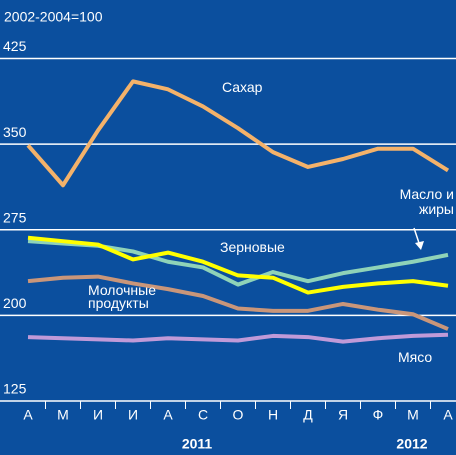  I want to click on y-tick-label: 350, so click(15, 132).